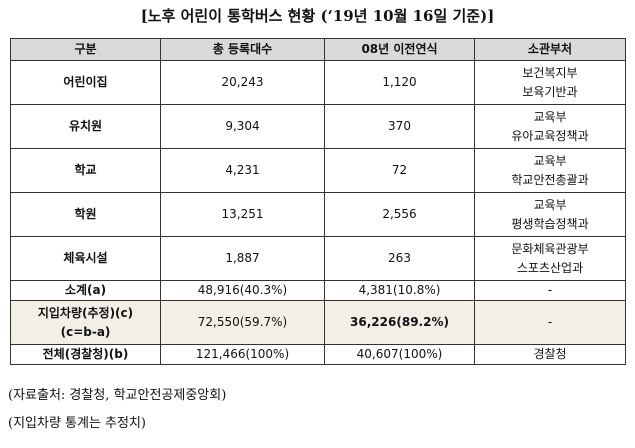  I want to click on table-cell: 4,231, so click(242, 170).